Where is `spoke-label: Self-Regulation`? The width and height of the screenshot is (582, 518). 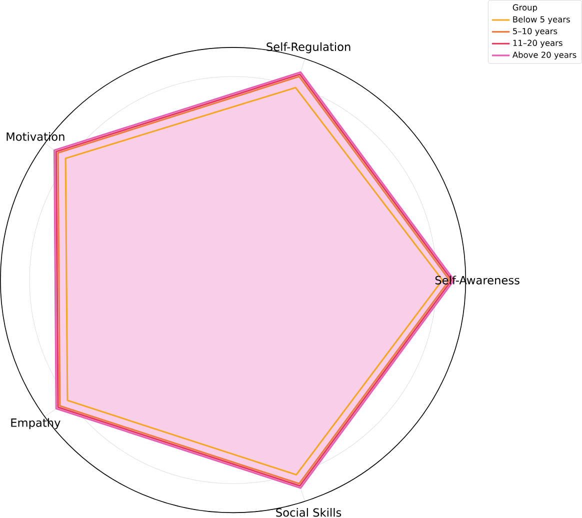 spoke-label: Self-Regulation is located at coordinates (308, 48).